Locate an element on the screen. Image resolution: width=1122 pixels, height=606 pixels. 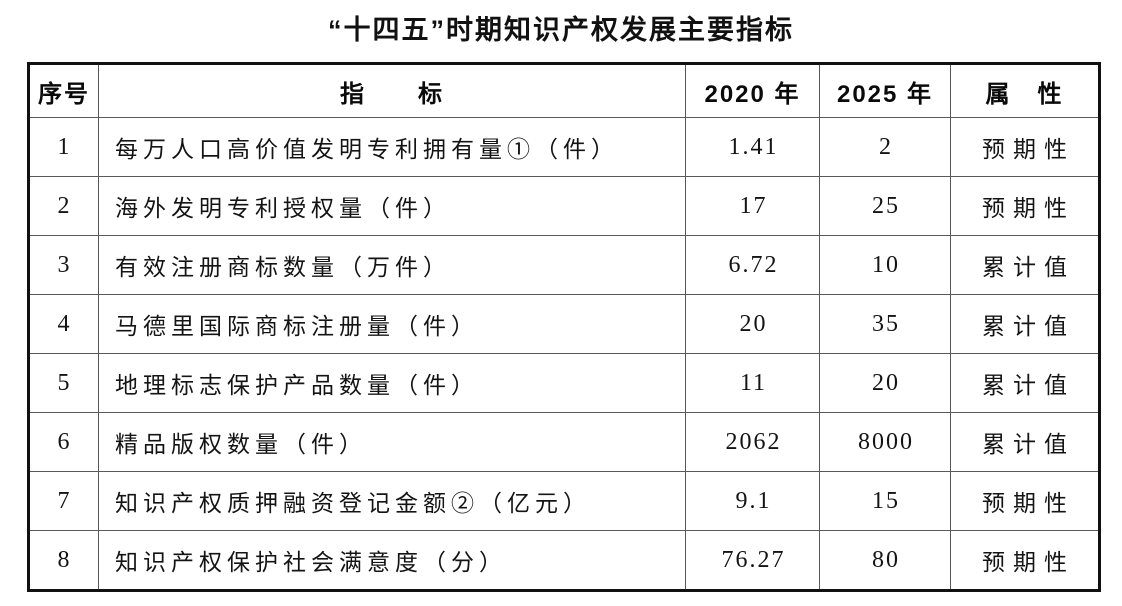
header-no: 序号 is located at coordinates (63, 90).